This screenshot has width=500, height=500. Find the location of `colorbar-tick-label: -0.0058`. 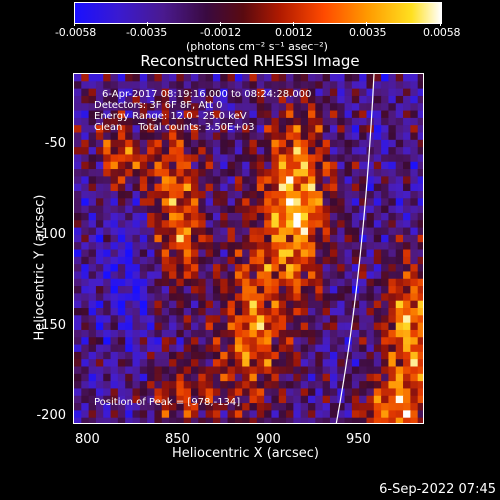

colorbar-tick-label: -0.0058 is located at coordinates (76, 32).